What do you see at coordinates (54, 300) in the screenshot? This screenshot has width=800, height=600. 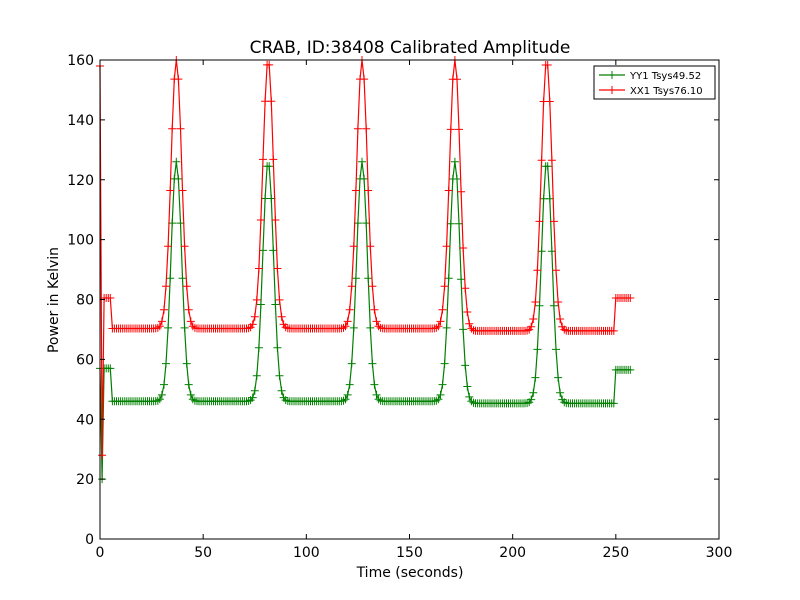 I see `y-axis-label: Power in Kelvin` at bounding box center [54, 300].